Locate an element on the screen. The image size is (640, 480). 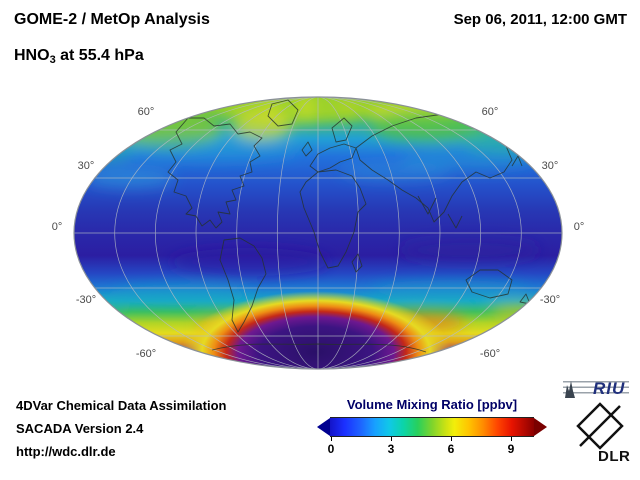
lat-label-left--60: -60° is located at coordinates (146, 354).